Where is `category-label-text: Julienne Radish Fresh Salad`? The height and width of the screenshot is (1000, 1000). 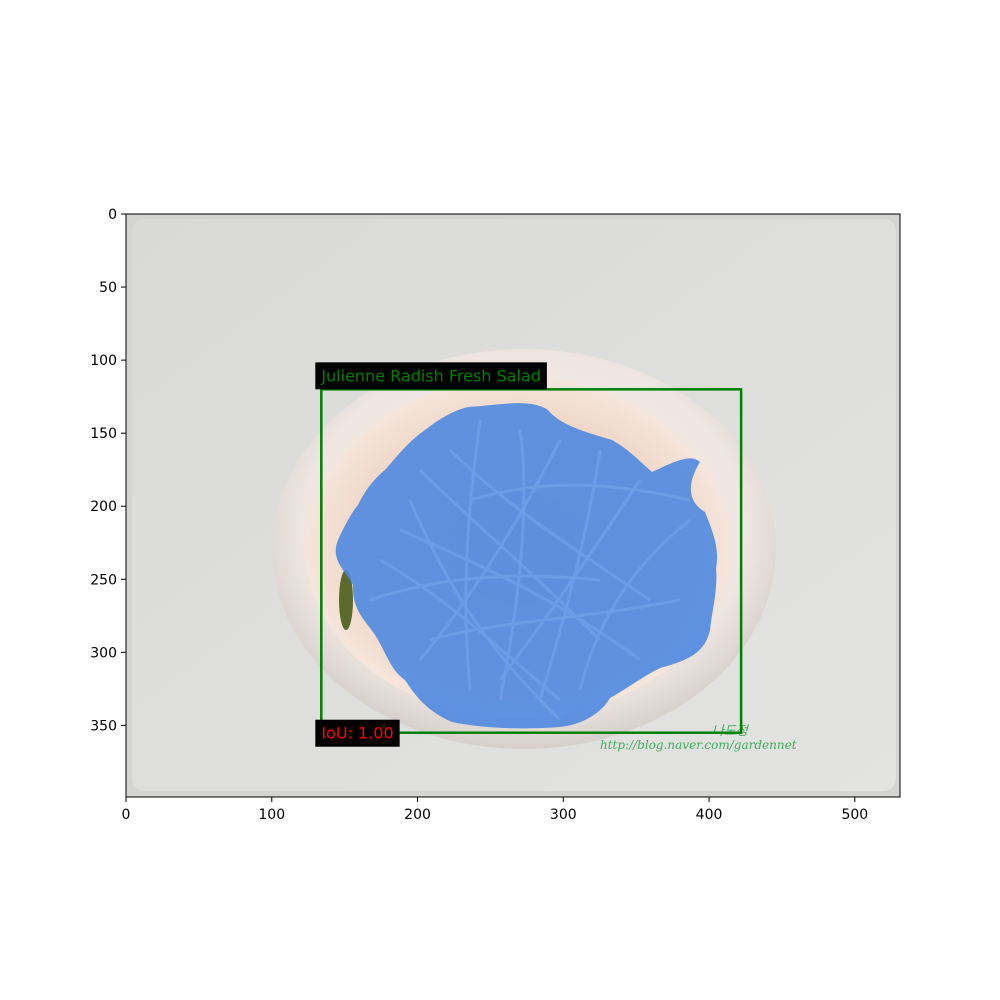
category-label-text: Julienne Radish Fresh Salad is located at coordinates (430, 375).